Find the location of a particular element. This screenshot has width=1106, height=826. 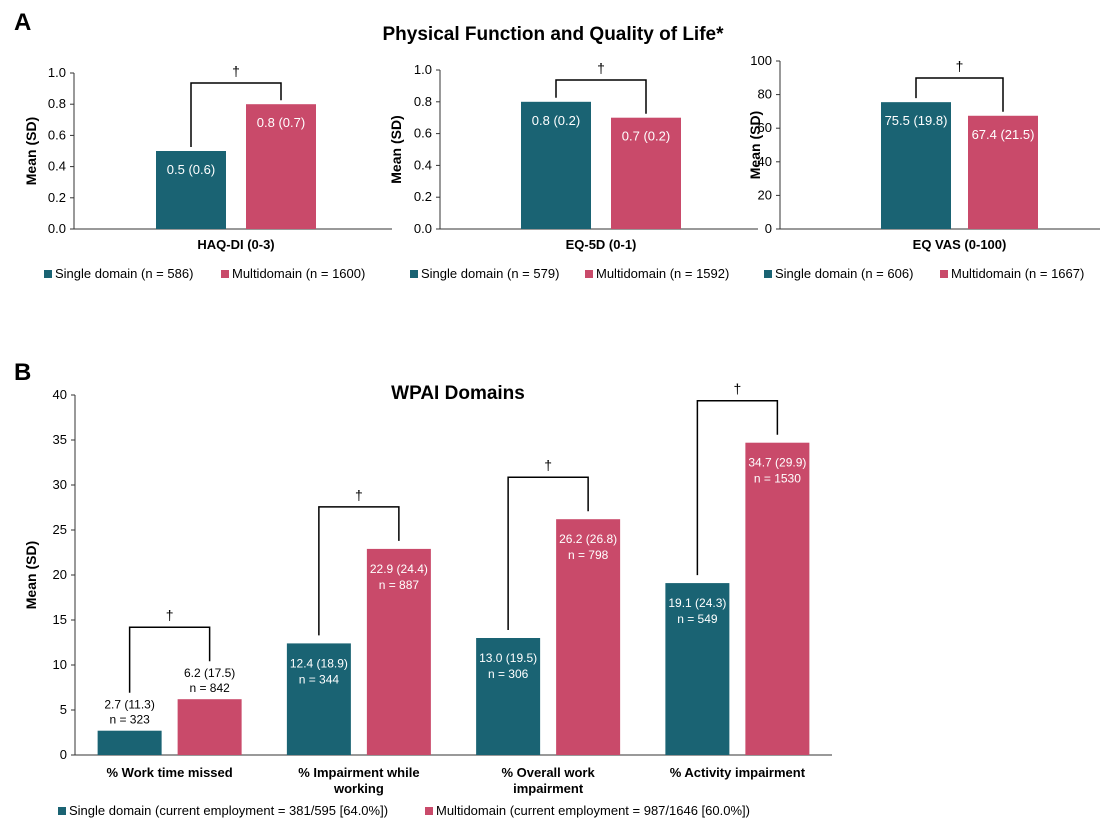

haq-di-ytick-label: 0.8 is located at coordinates (57, 103).